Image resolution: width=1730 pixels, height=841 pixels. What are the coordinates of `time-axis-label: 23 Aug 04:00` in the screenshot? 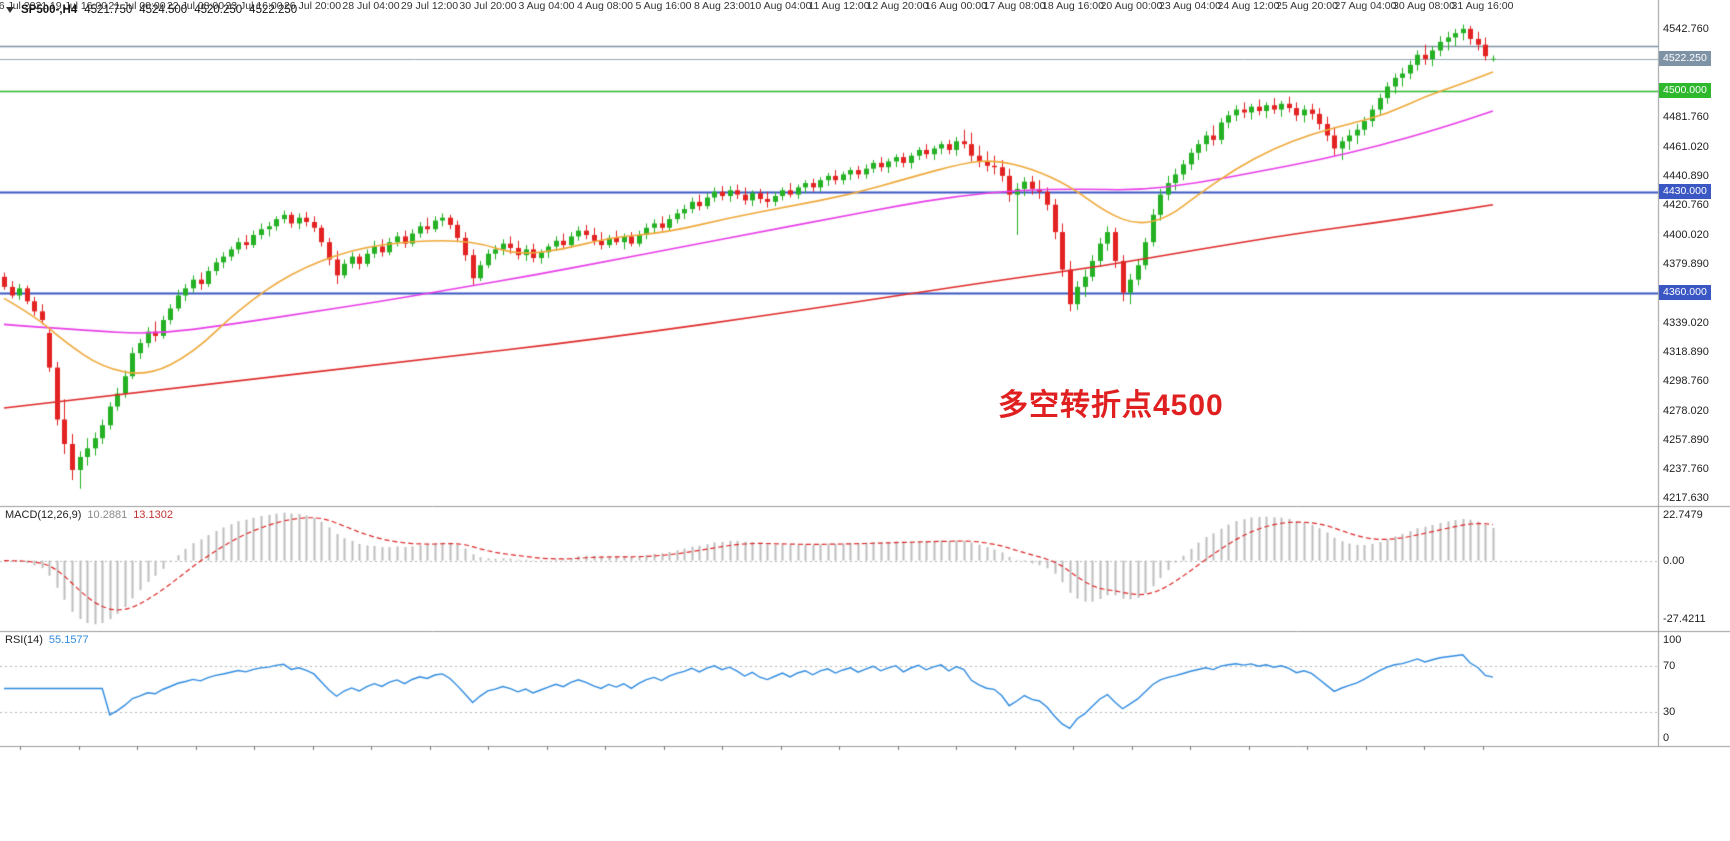 It's located at (1190, 6).